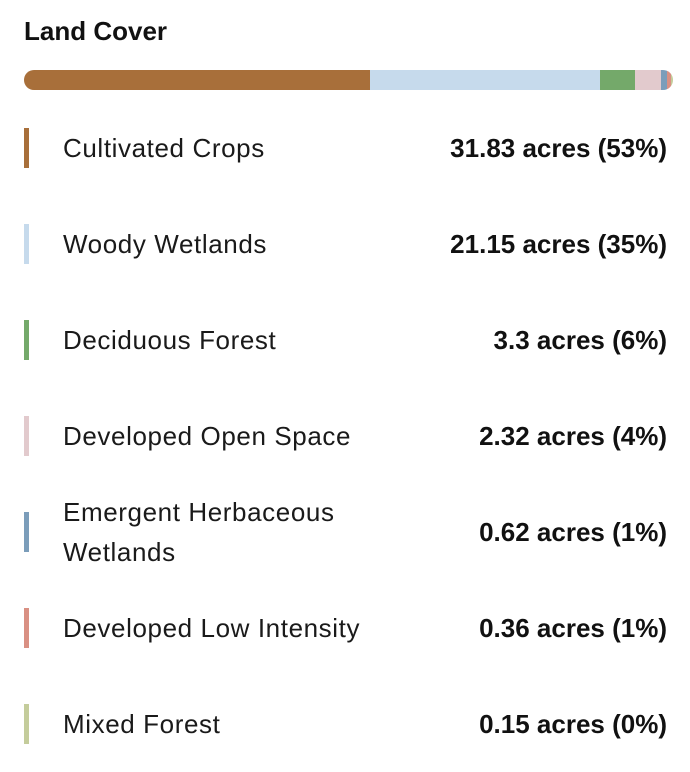 This screenshot has width=690, height=772. I want to click on category-label: Deciduous Forest, so click(170, 340).